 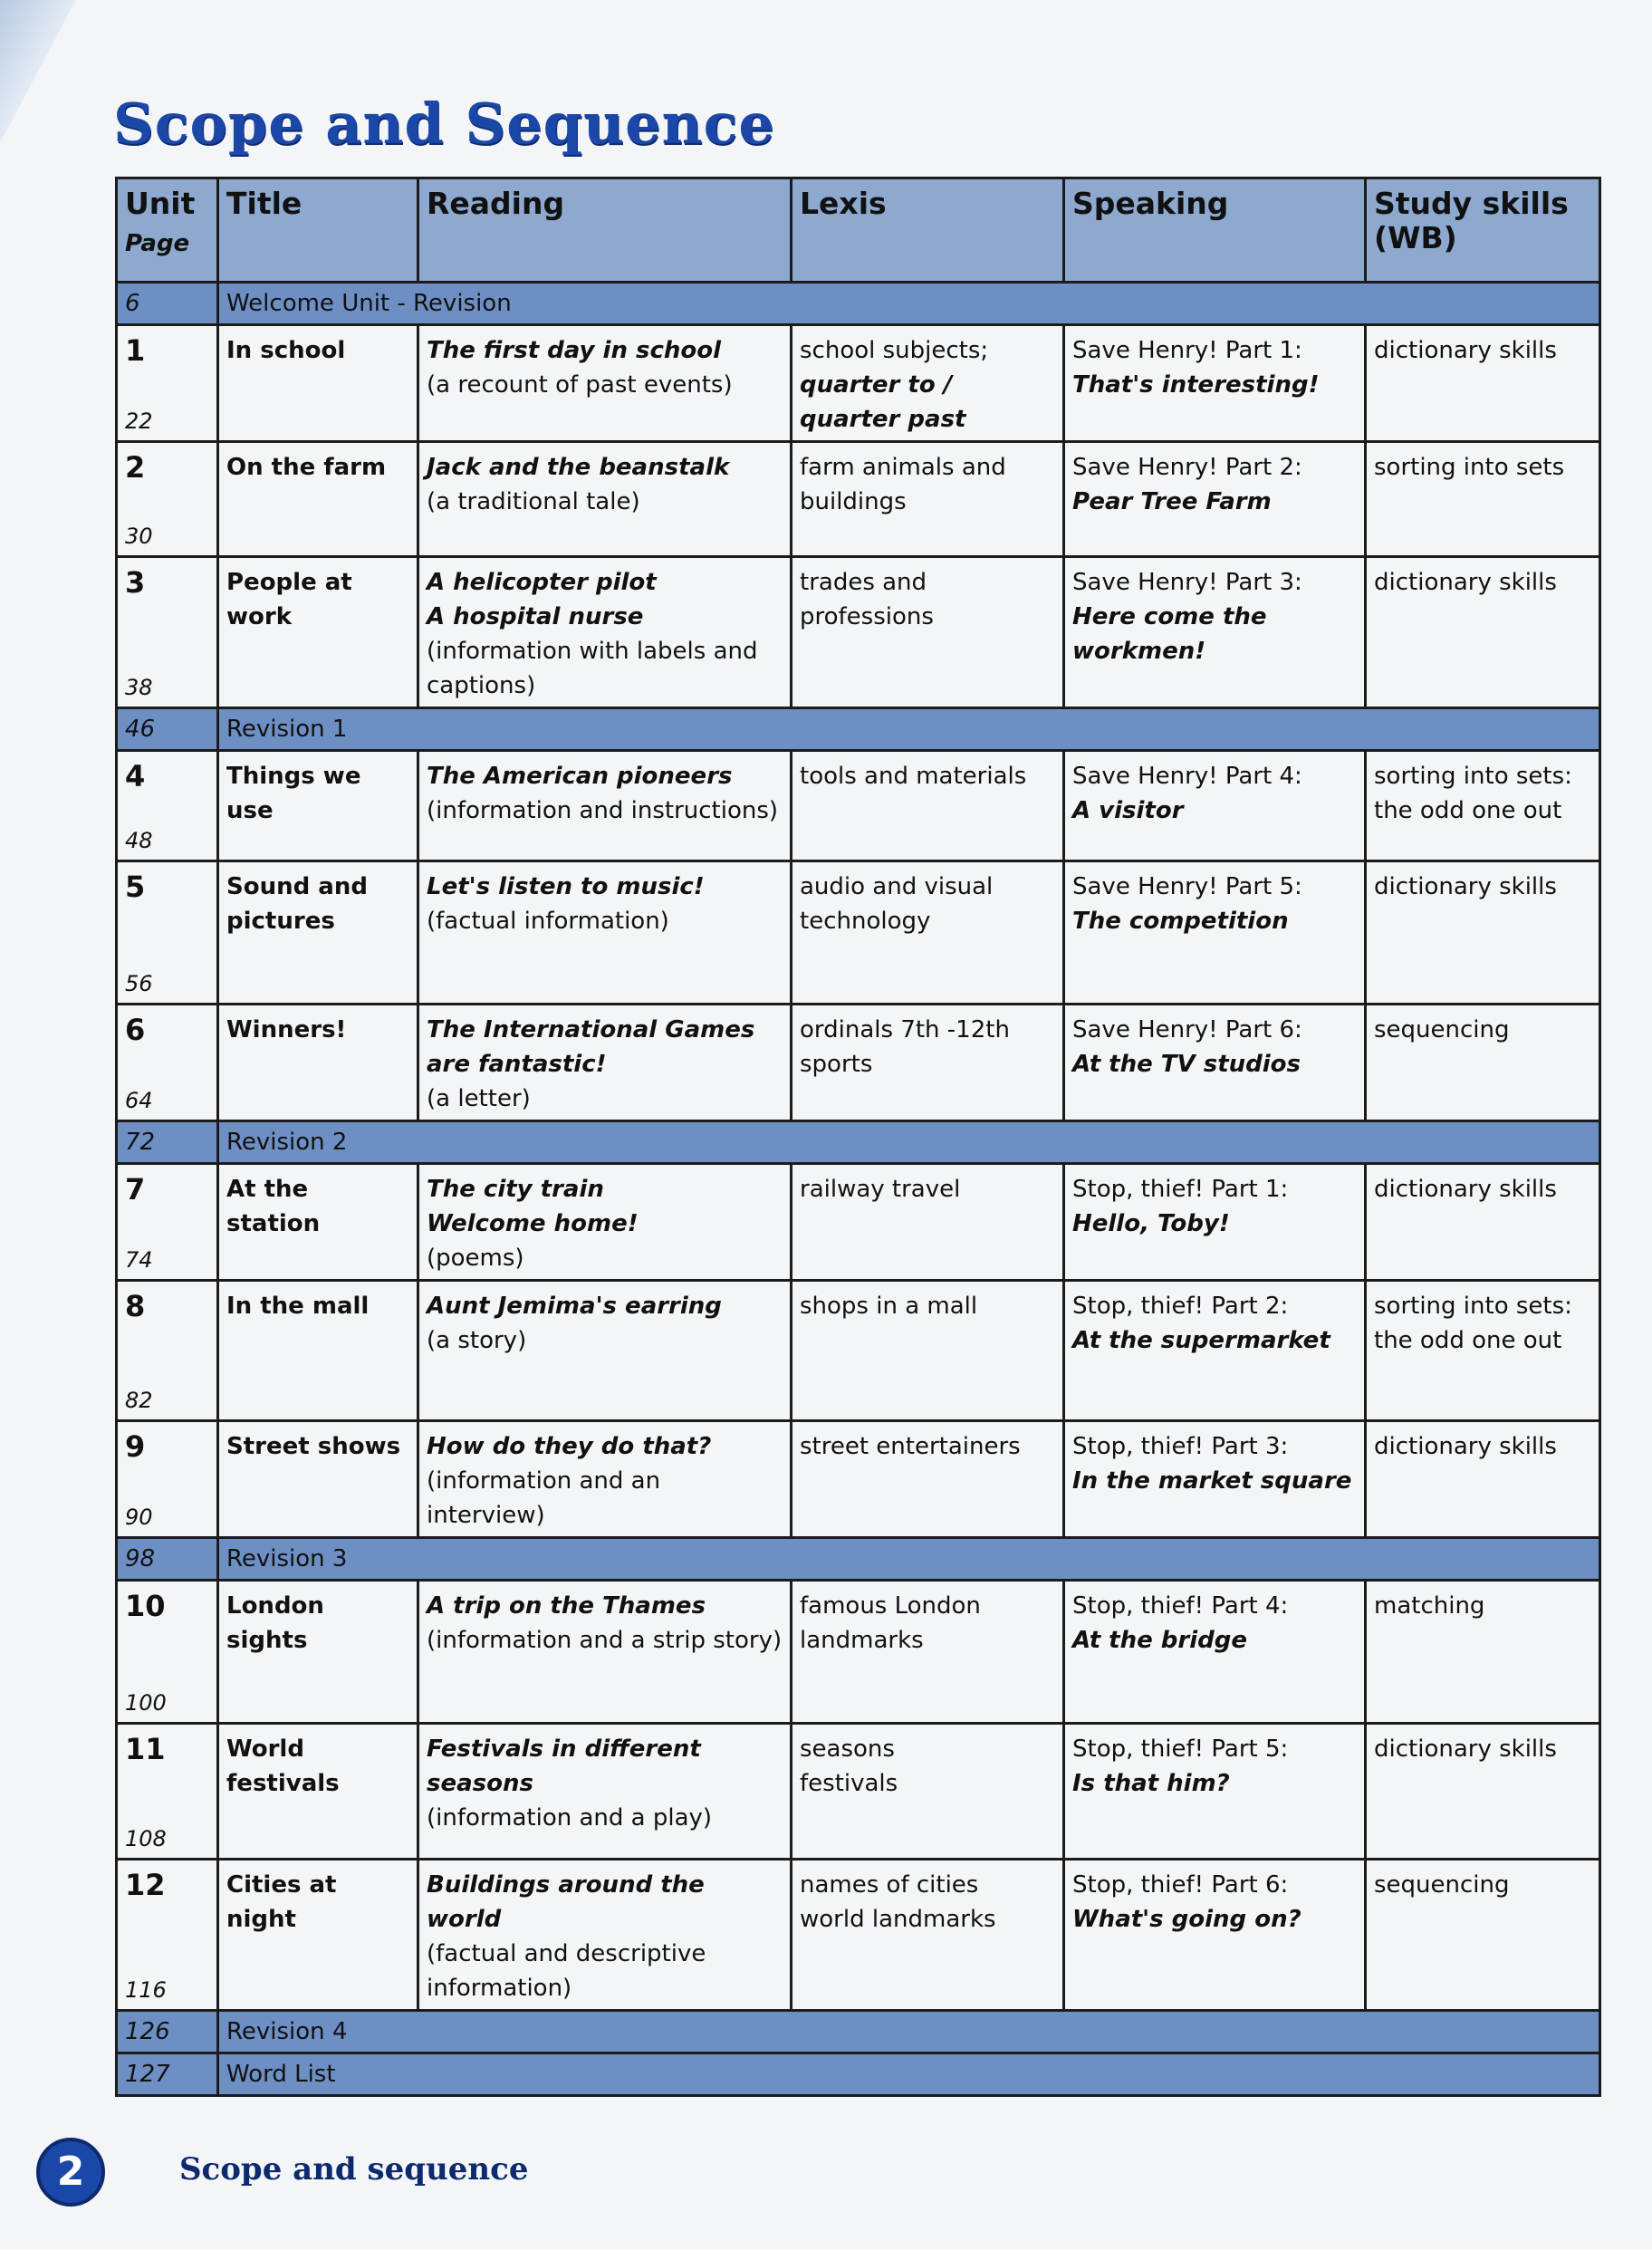 What do you see at coordinates (533, 502) in the screenshot?
I see `reading-line: (a traditional tale)` at bounding box center [533, 502].